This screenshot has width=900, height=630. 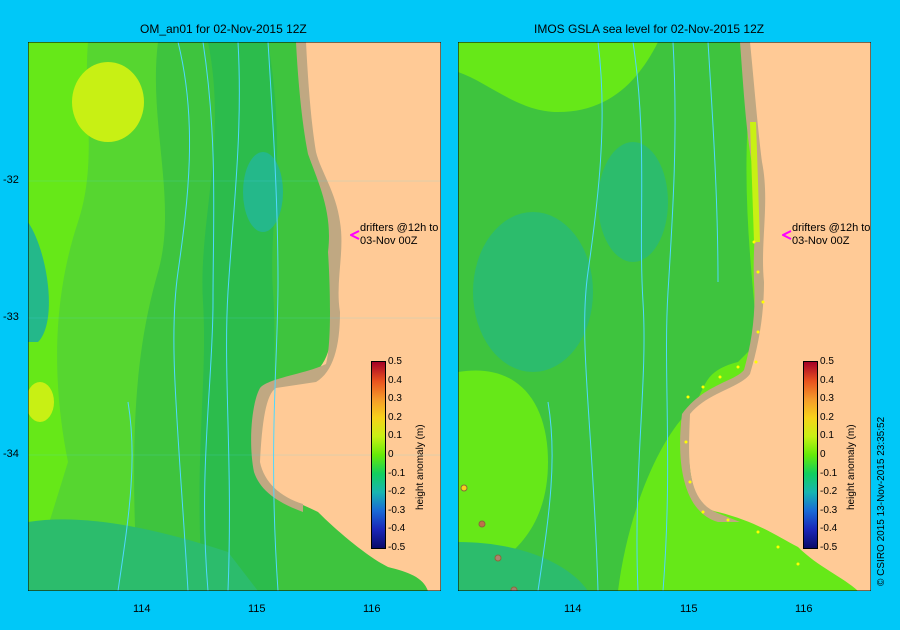 I want to click on left-drifter-annotation: drifters @12h to 03-Nov 00Z, so click(x=399, y=235).